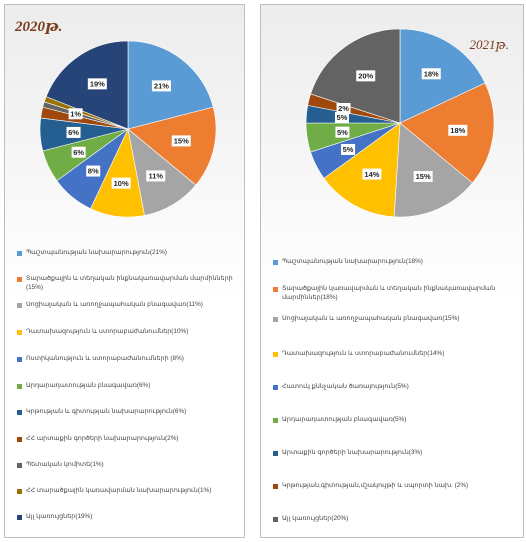 This screenshot has height=542, width=526. I want to click on legend-label: Կրթության և գիտության նախարարություն(6%), so click(106, 411).